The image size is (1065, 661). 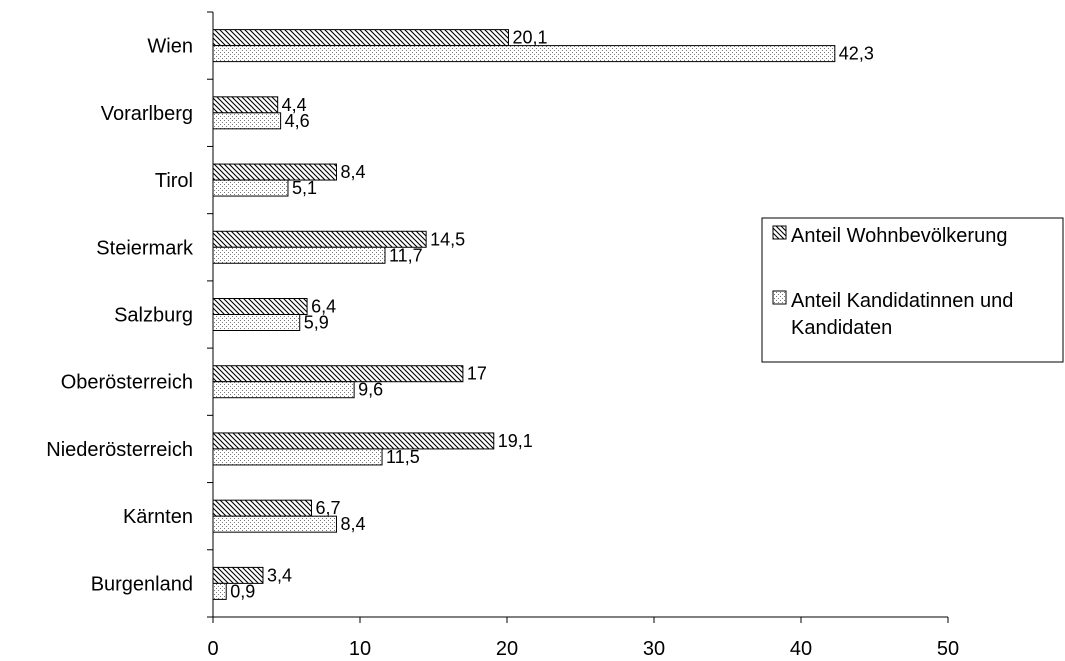 I want to click on category-label: Wien, so click(x=170, y=47).